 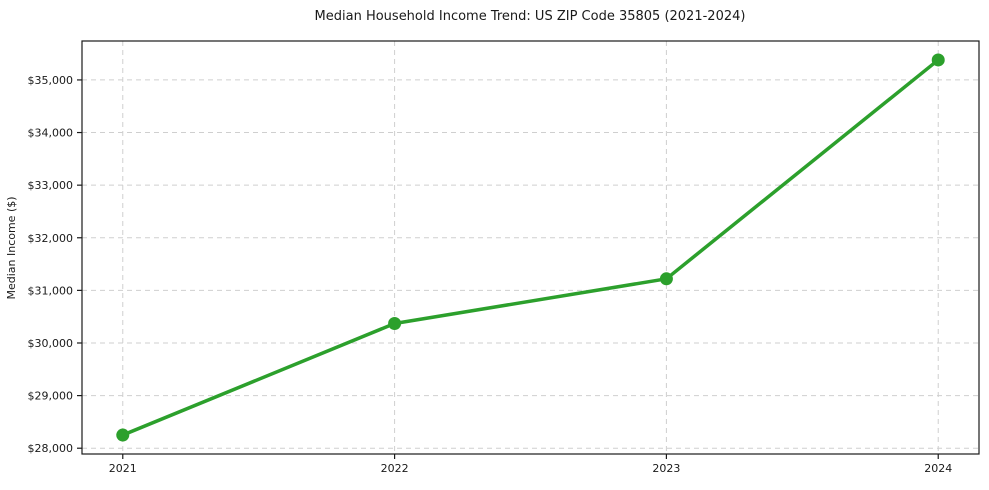 I want to click on y-tick-label: $33,000, so click(x=51, y=185).